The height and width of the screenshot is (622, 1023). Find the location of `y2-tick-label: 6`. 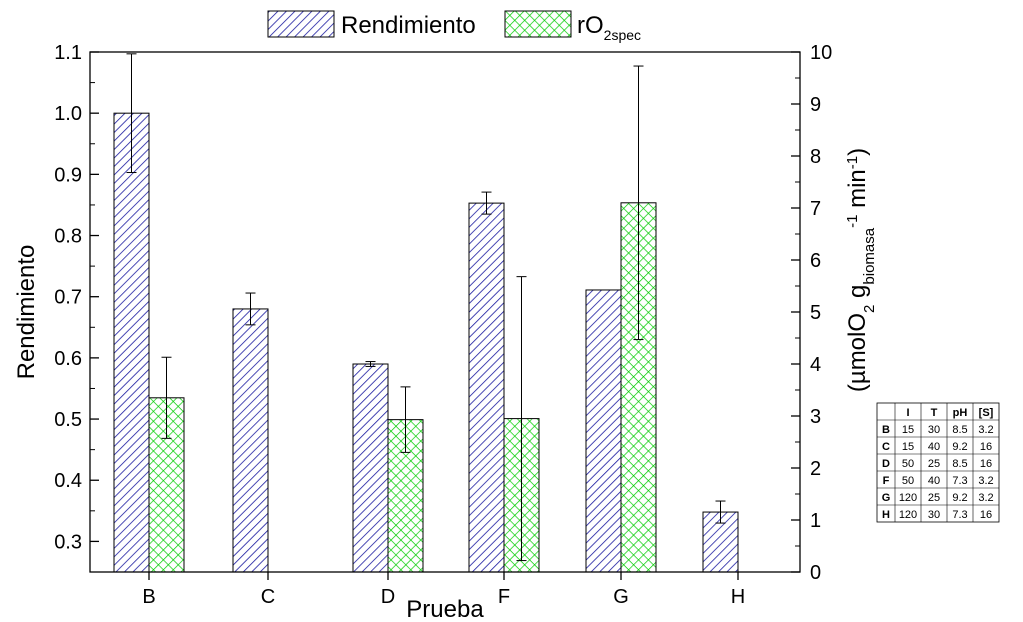

y2-tick-label: 6 is located at coordinates (815, 261).